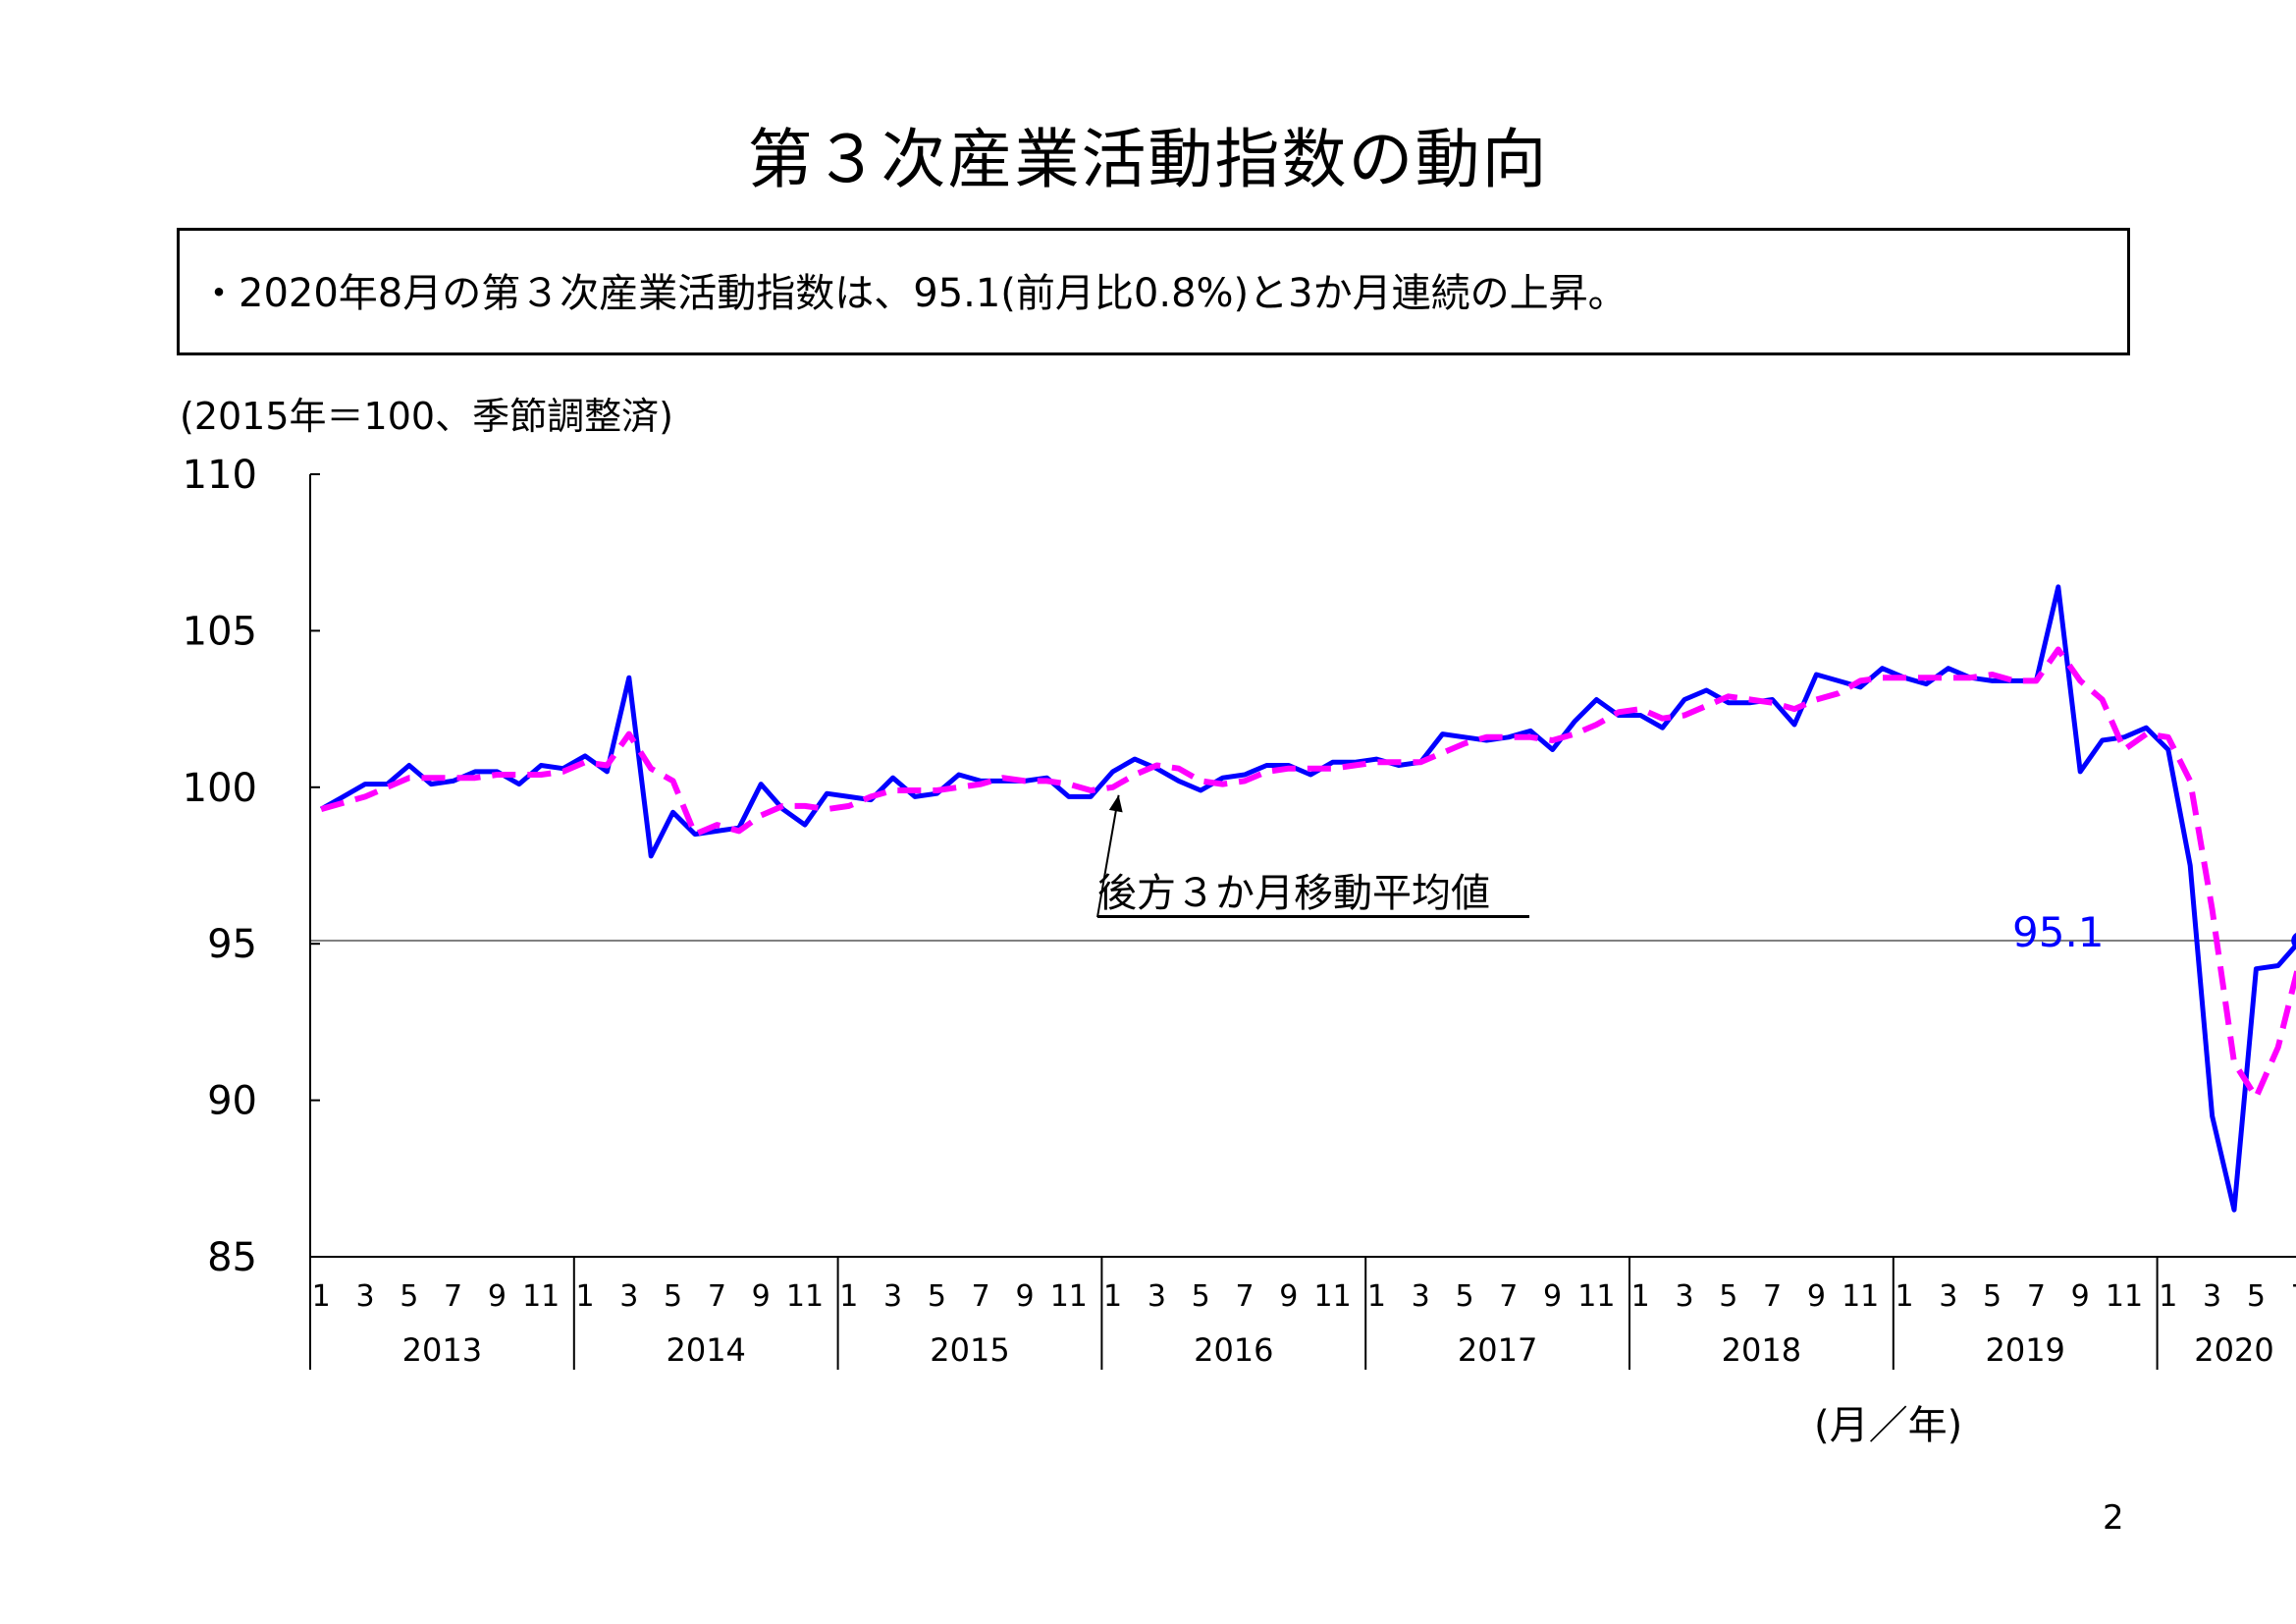 This screenshot has width=2296, height=1624. What do you see at coordinates (1497, 1350) in the screenshot?
I see `year-label: 2017` at bounding box center [1497, 1350].